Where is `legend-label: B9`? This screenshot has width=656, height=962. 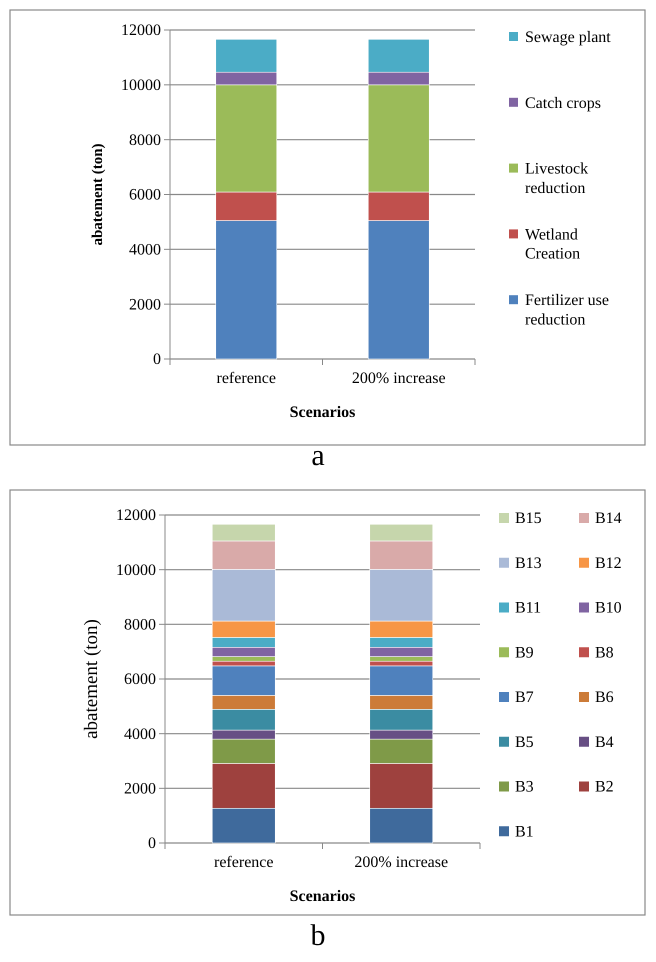 legend-label: B9 is located at coordinates (524, 653).